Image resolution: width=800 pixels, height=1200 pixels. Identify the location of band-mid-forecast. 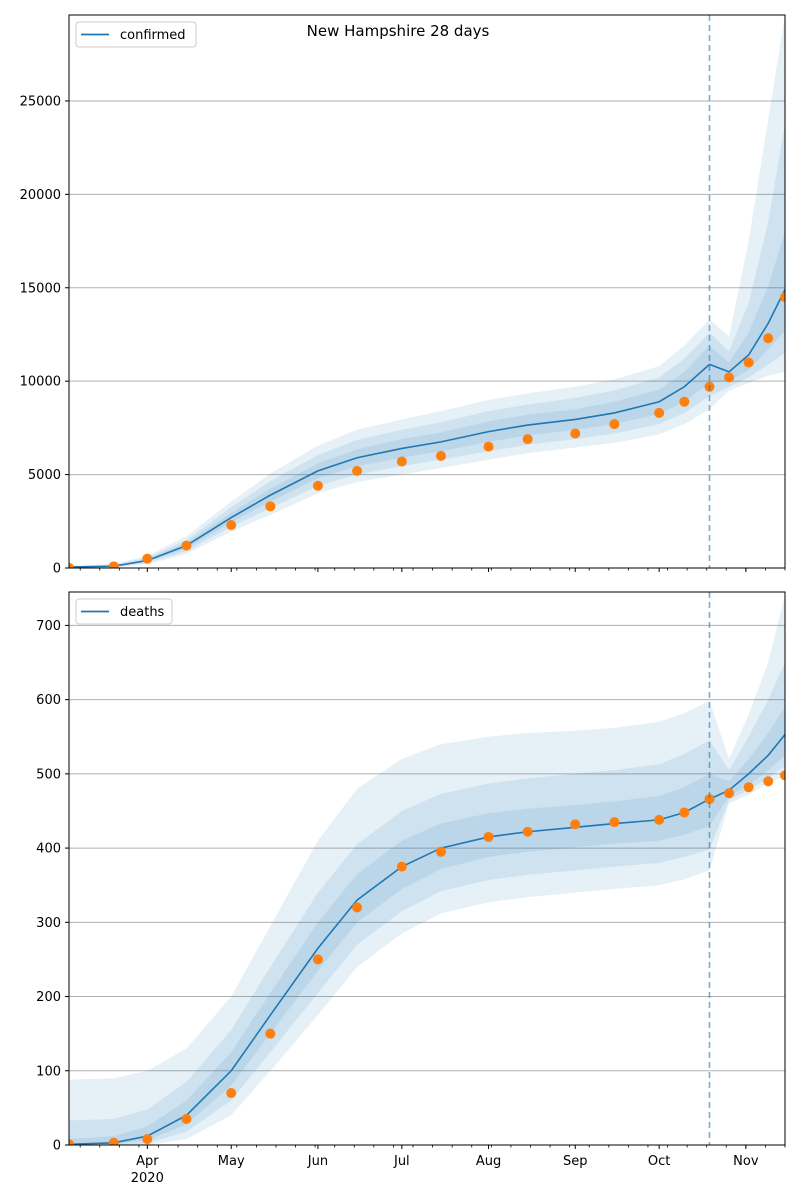
(747, 756).